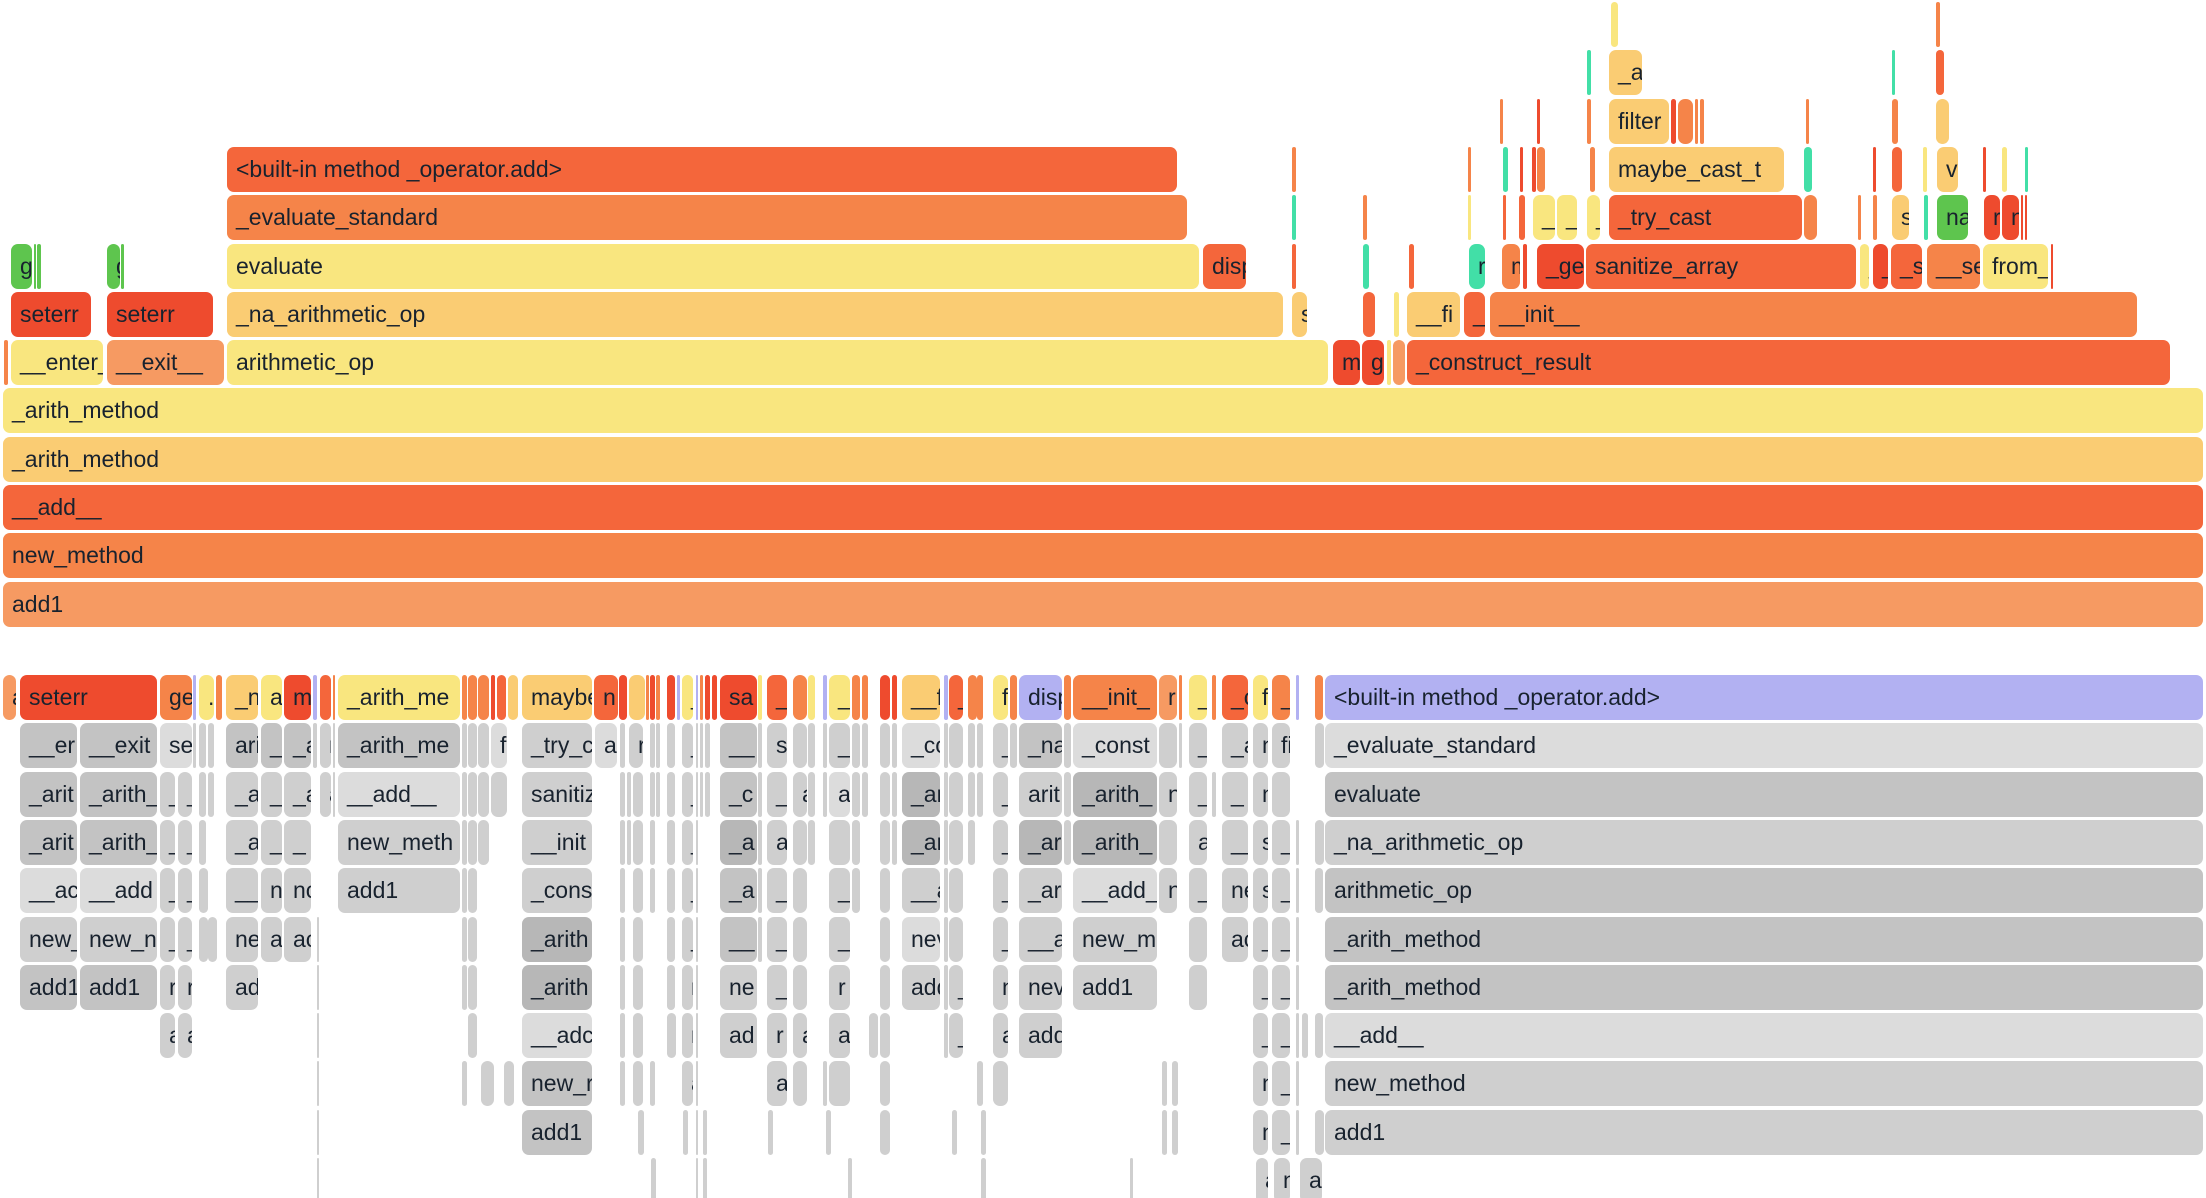 This screenshot has height=1198, width=2206. What do you see at coordinates (242, 794) in the screenshot?
I see `frame-block: _a` at bounding box center [242, 794].